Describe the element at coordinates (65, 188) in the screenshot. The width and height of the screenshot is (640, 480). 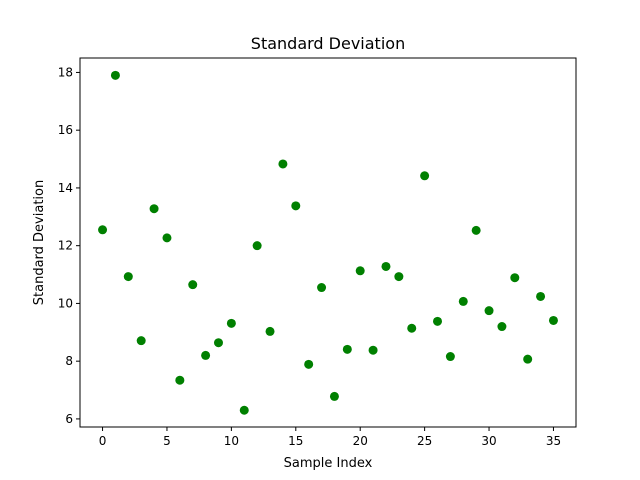
I see `y-tick-label: 14` at that location.